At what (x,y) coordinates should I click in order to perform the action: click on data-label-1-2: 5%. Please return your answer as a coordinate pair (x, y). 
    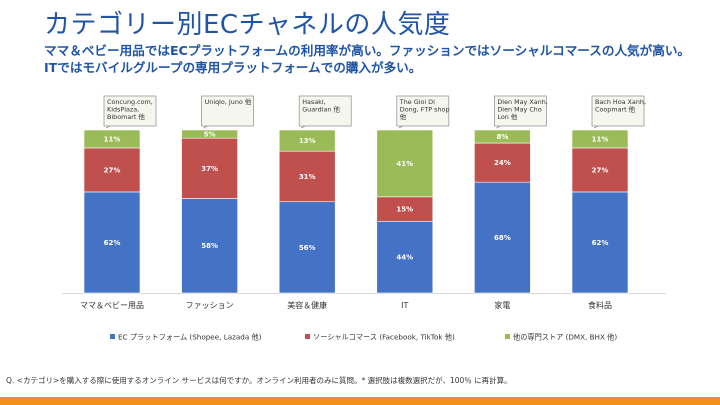
    Looking at the image, I should click on (210, 135).